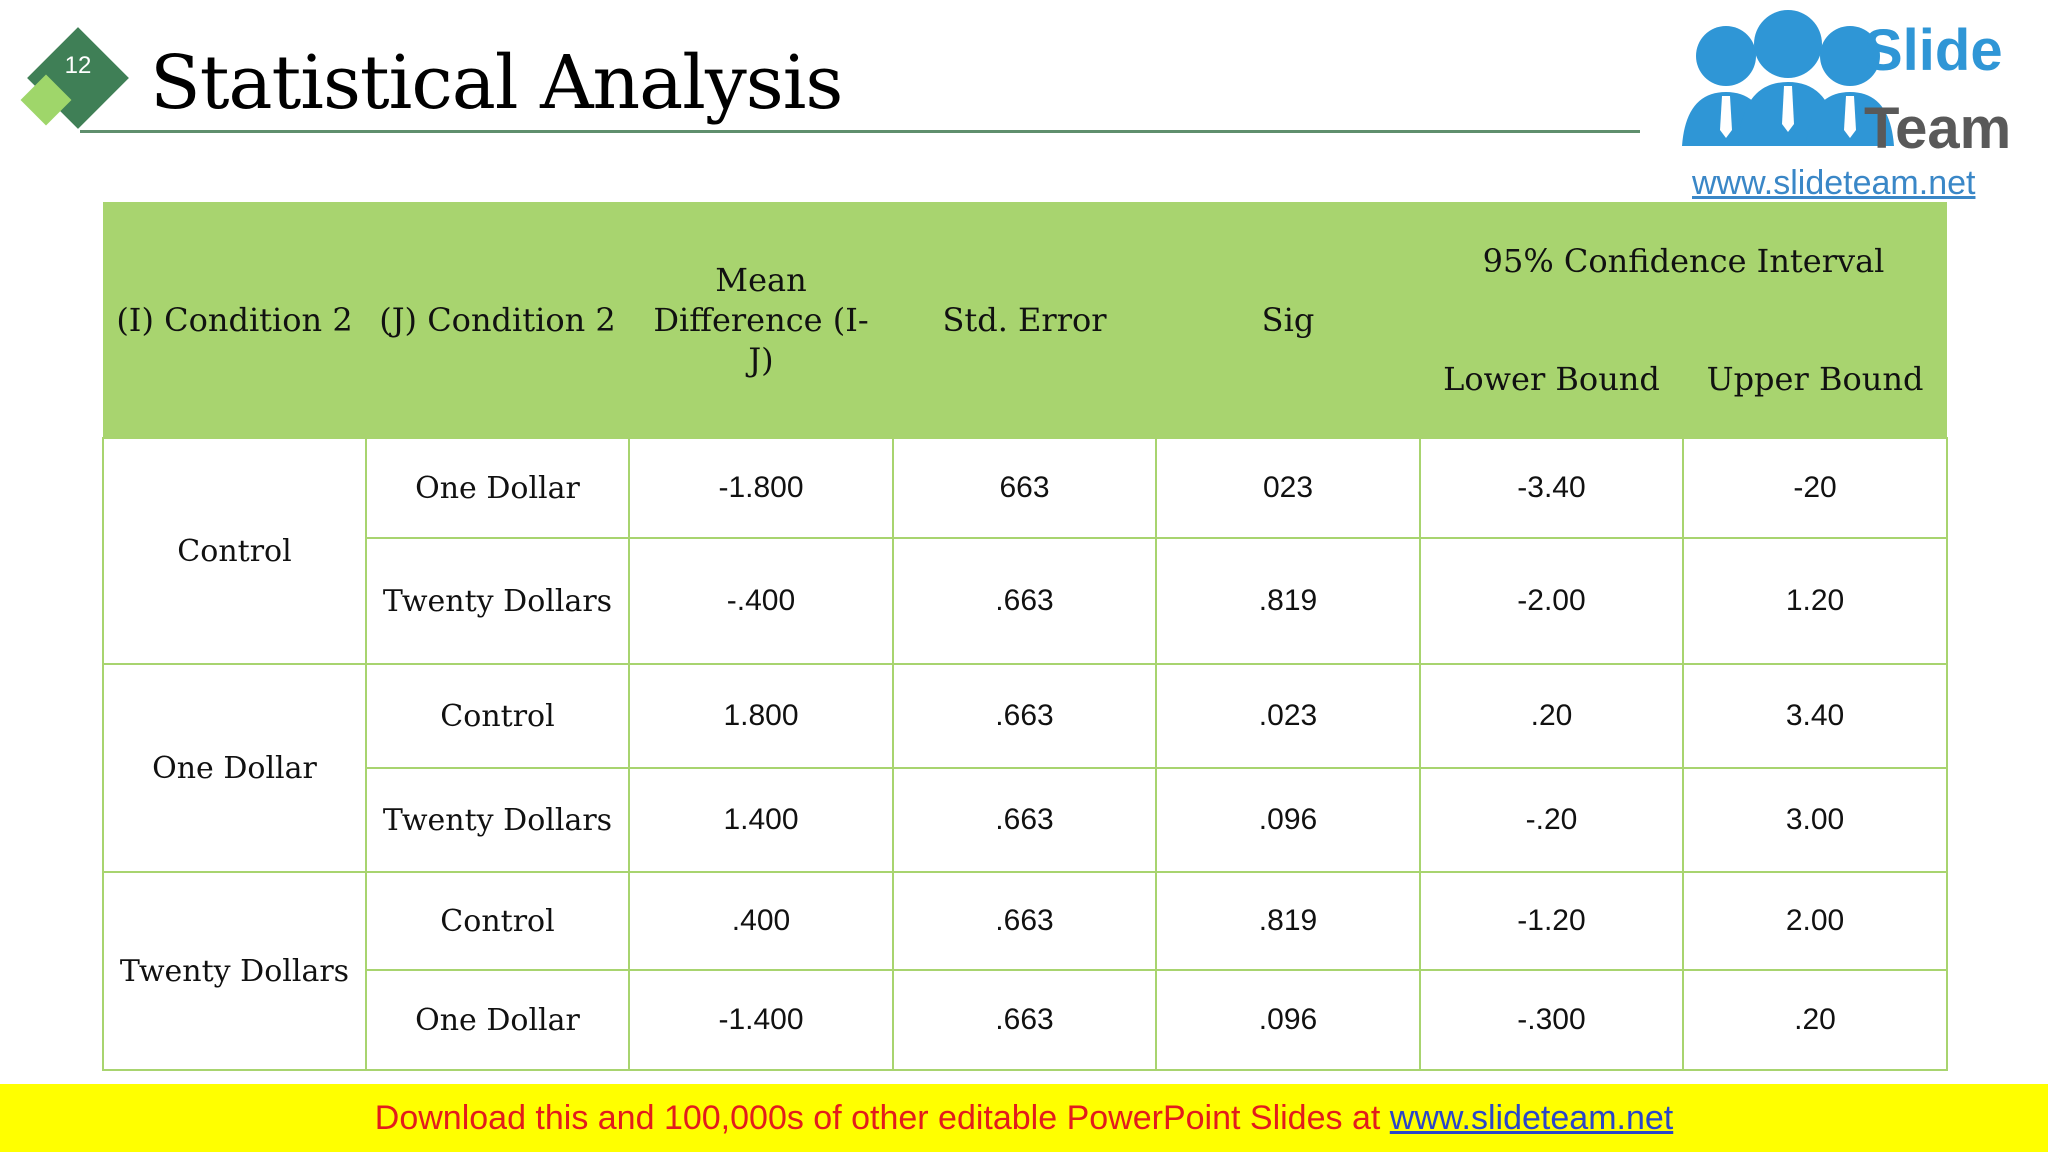 The height and width of the screenshot is (1152, 2048). I want to click on header-i-condition: (I) Condition 2, so click(234, 320).